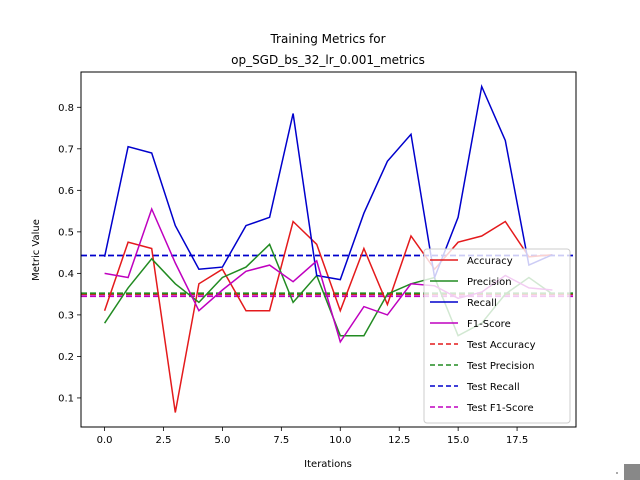 Image resolution: width=640 pixels, height=480 pixels. Describe the element at coordinates (328, 464) in the screenshot. I see `x-axis-label: Iterations` at that location.